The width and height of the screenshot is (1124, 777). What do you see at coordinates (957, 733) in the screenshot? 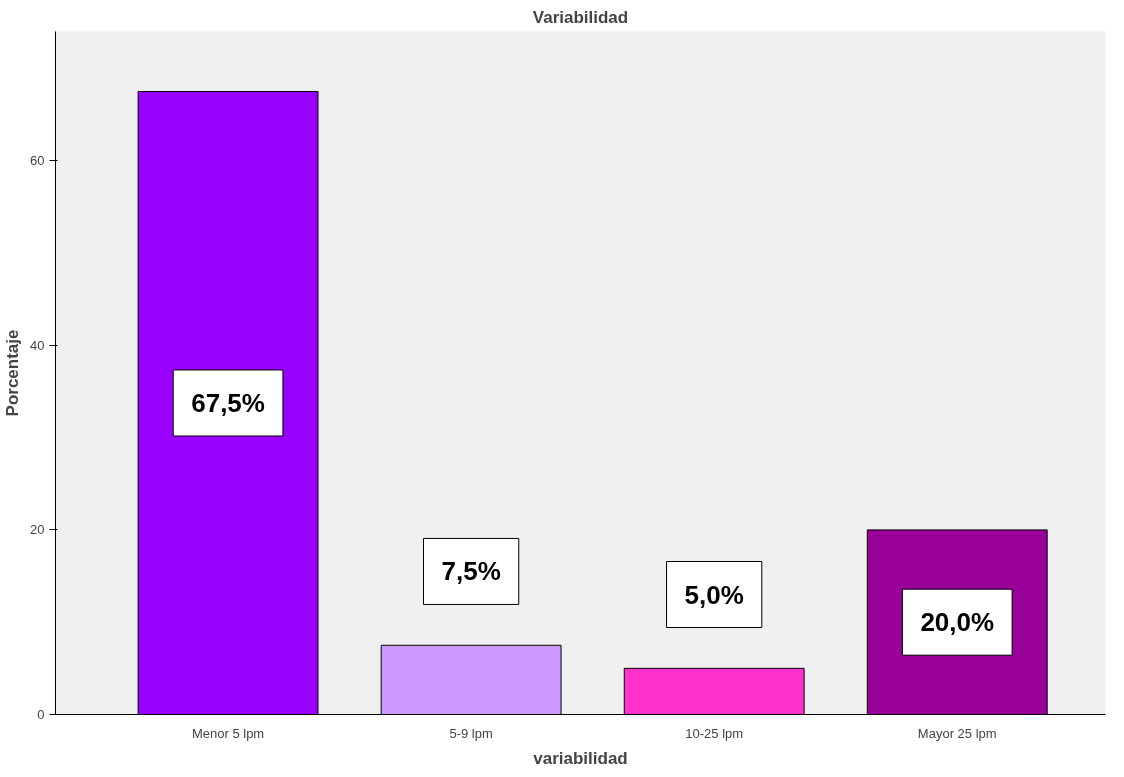
I see `x-tick-label: Mayor 25 lpm` at bounding box center [957, 733].